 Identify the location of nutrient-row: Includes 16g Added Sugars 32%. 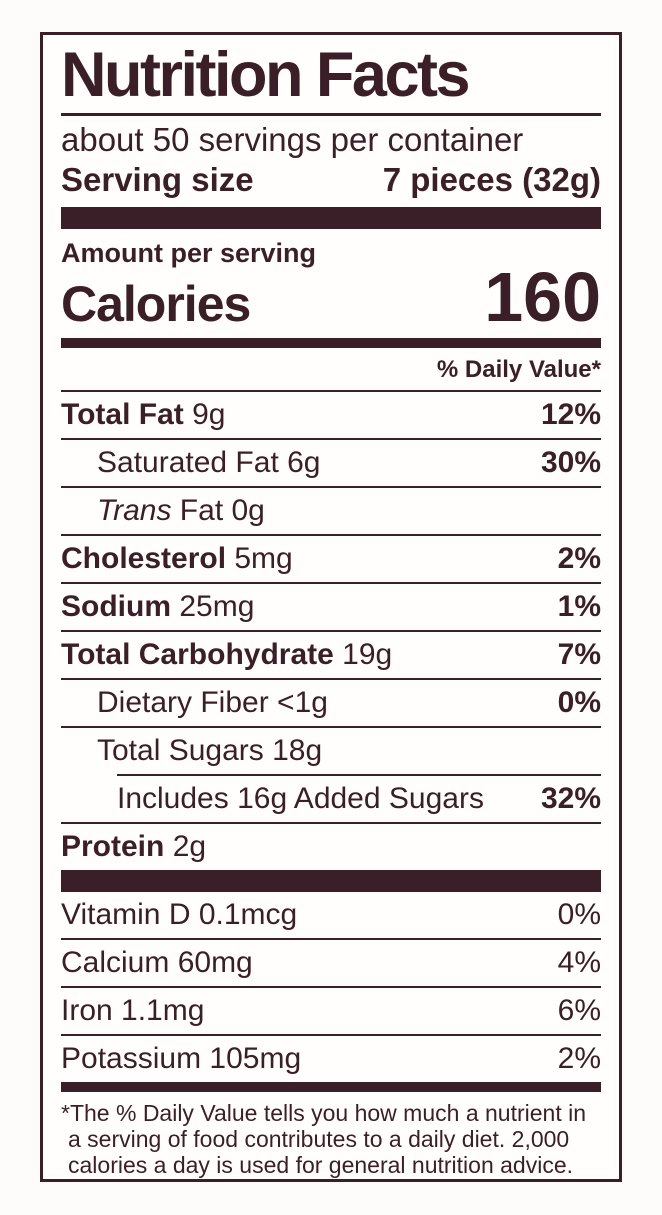
(359, 798).